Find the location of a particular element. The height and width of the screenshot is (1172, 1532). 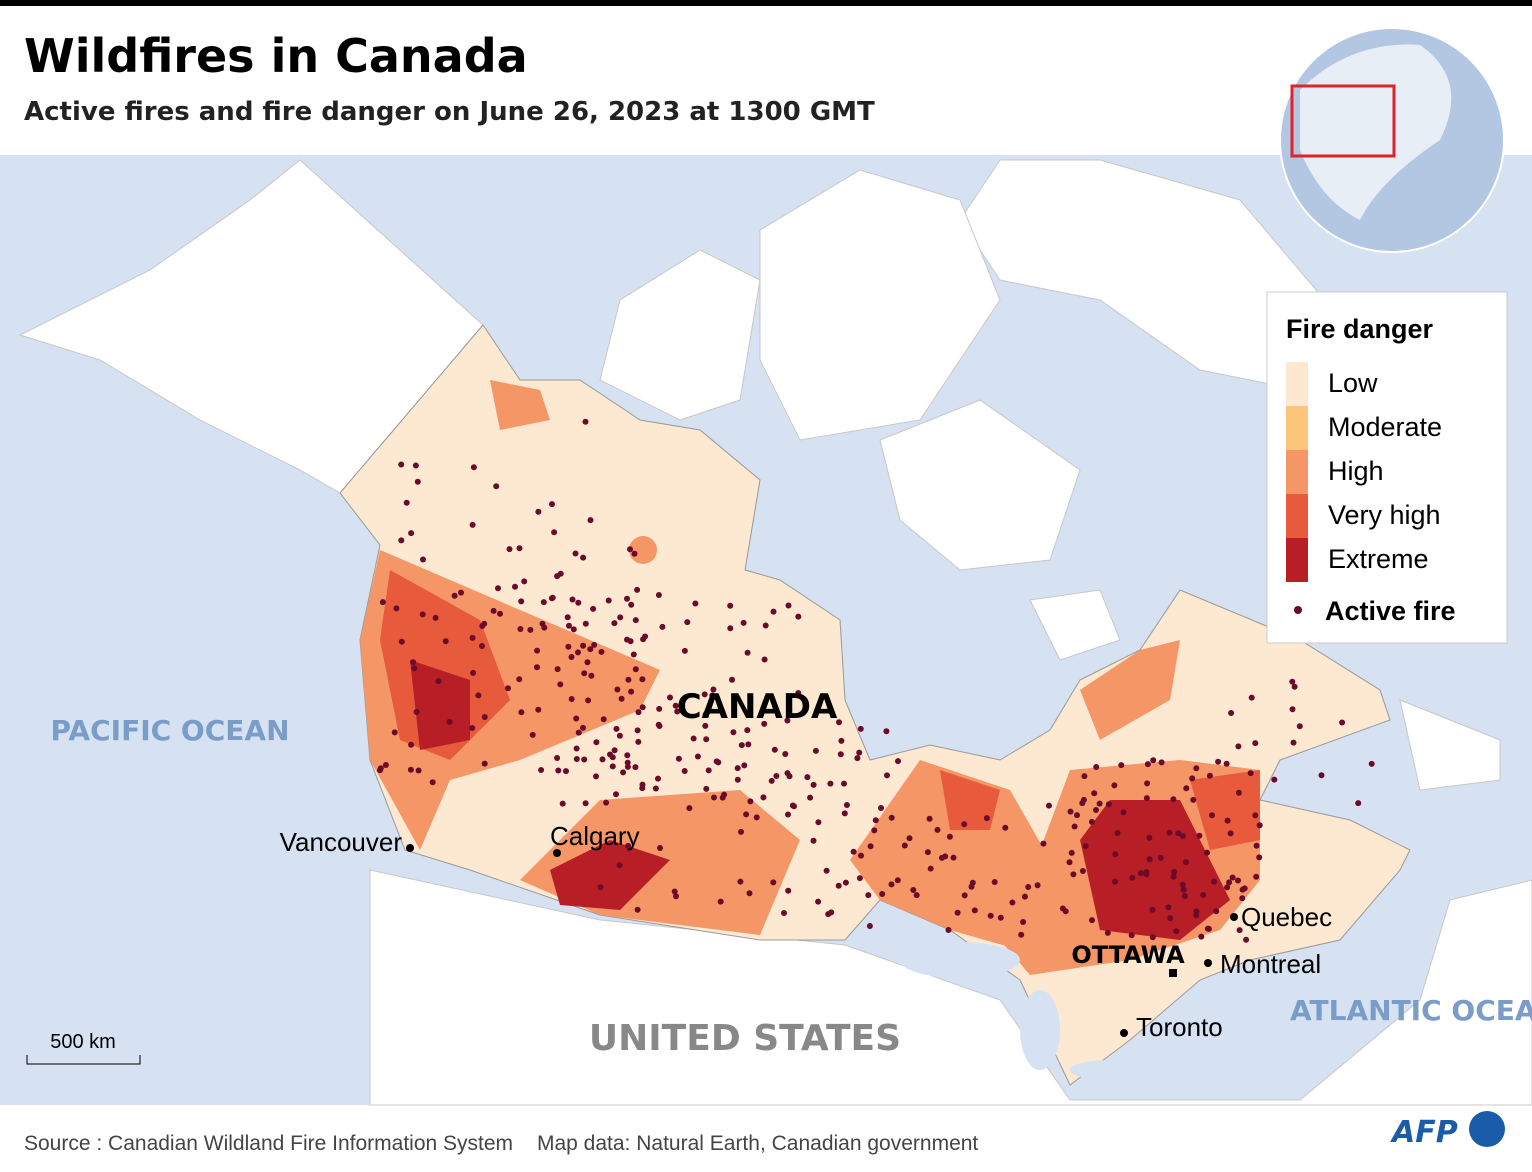

country-label: UNITED STATES is located at coordinates (745, 1038).